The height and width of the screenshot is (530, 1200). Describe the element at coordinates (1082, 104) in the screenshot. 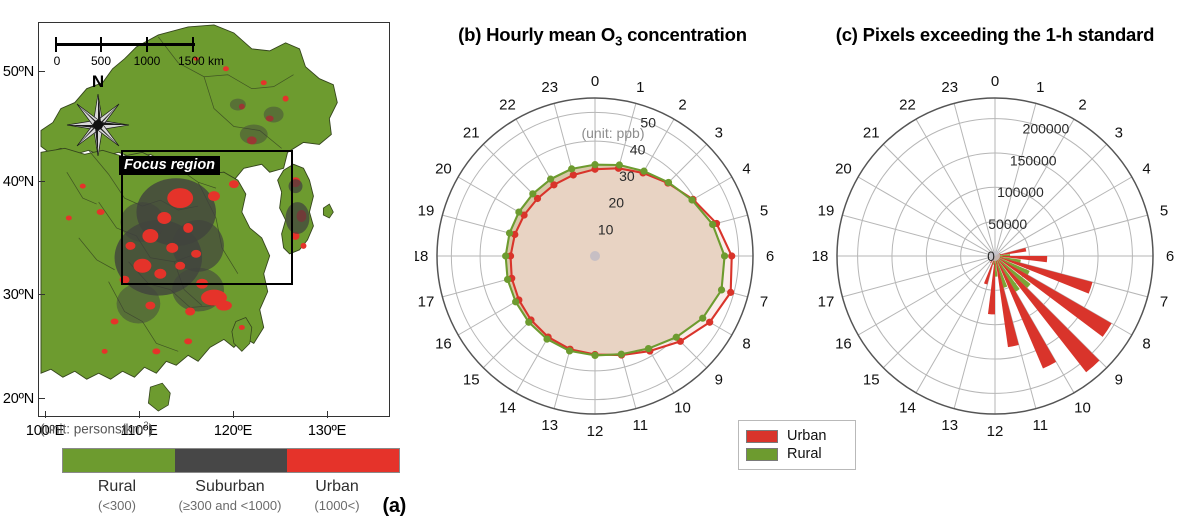

I see `hour-label-2: 2` at that location.